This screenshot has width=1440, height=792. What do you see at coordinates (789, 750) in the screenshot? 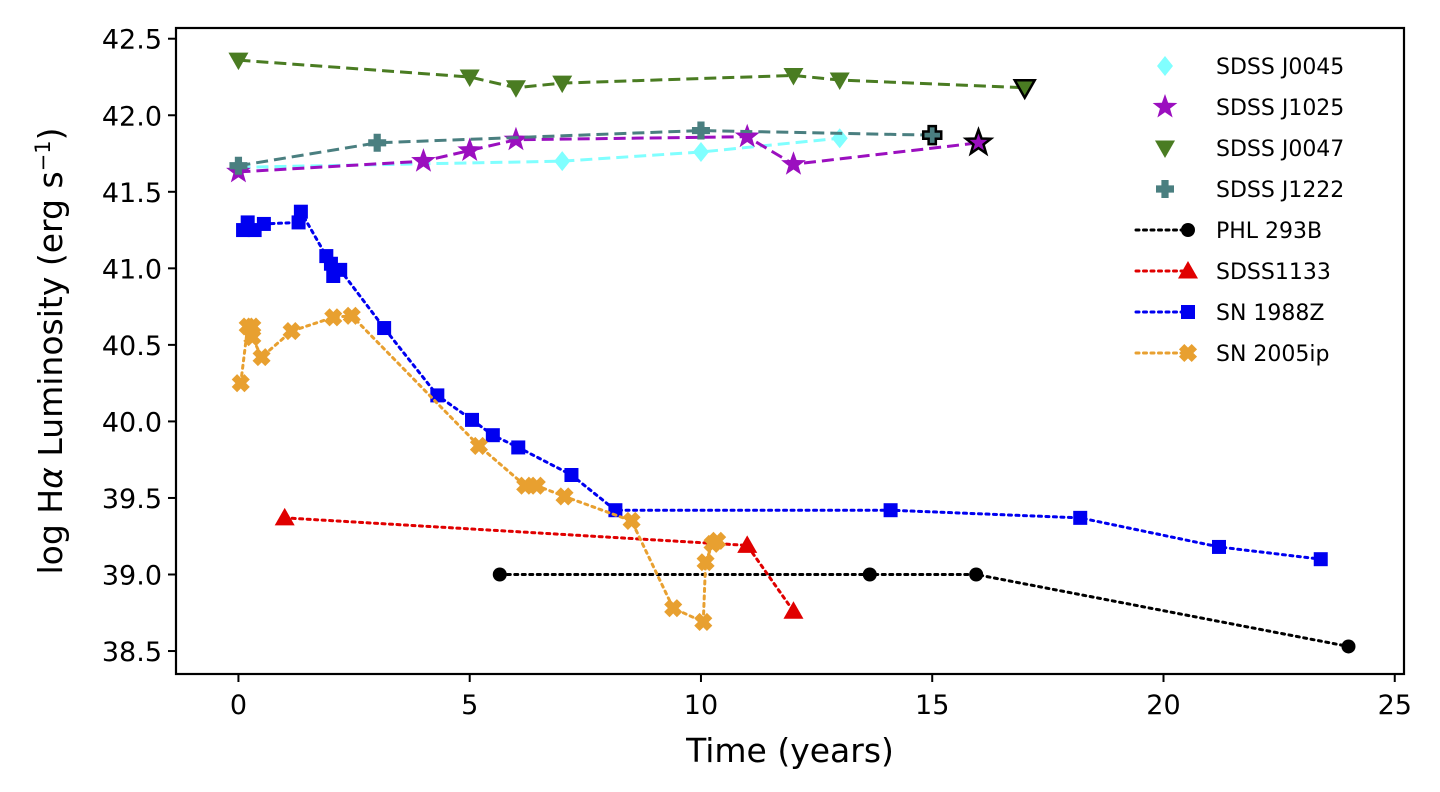
I see `x-axis-label: Time (years)` at bounding box center [789, 750].